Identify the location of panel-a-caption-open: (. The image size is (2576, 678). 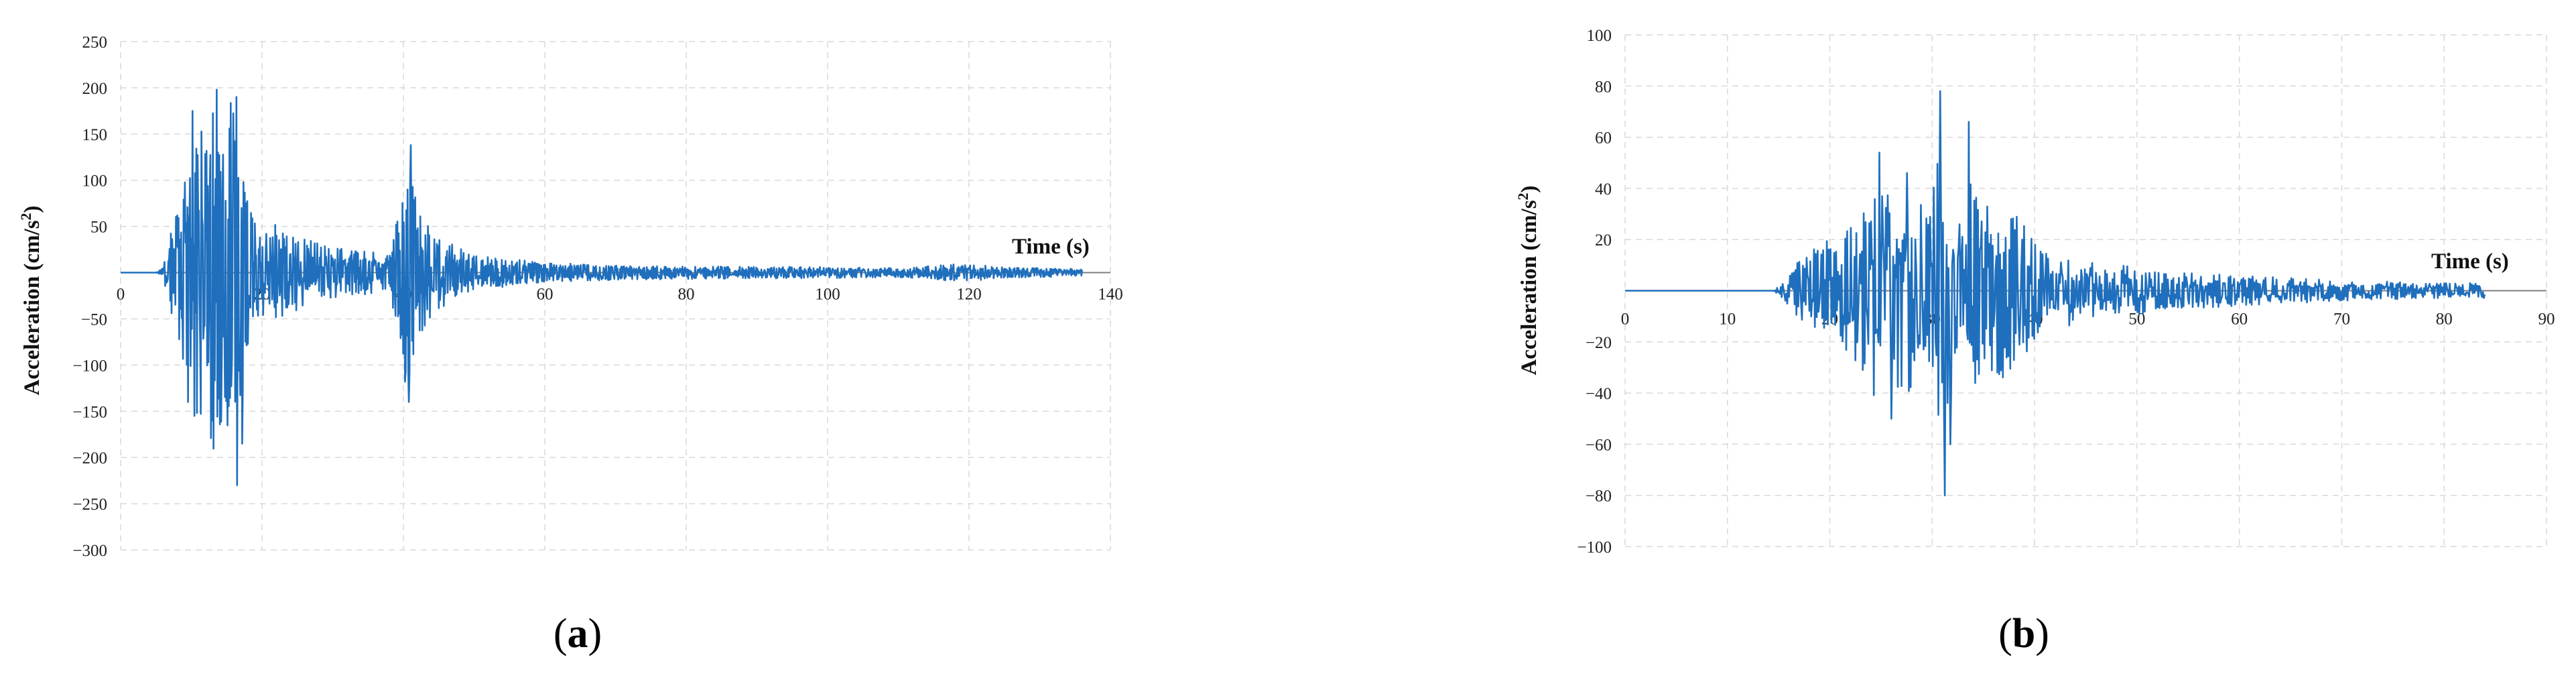
(561, 634).